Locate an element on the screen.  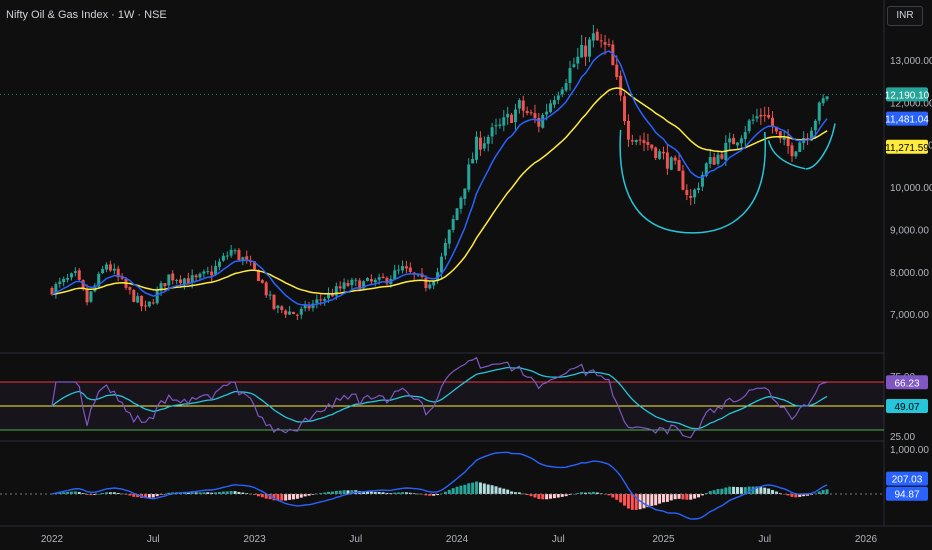
x-tick-label: 2022 is located at coordinates (52, 539).